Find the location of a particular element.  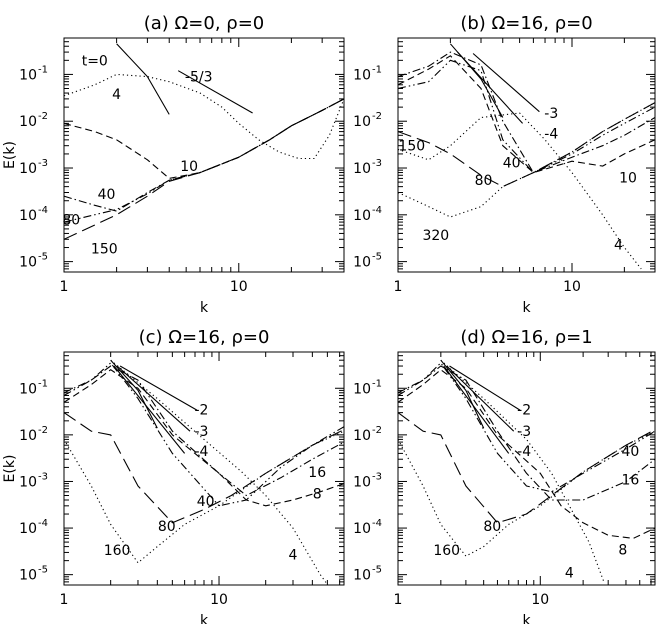

y-axis-label: E(k) is located at coordinates (10, 469).